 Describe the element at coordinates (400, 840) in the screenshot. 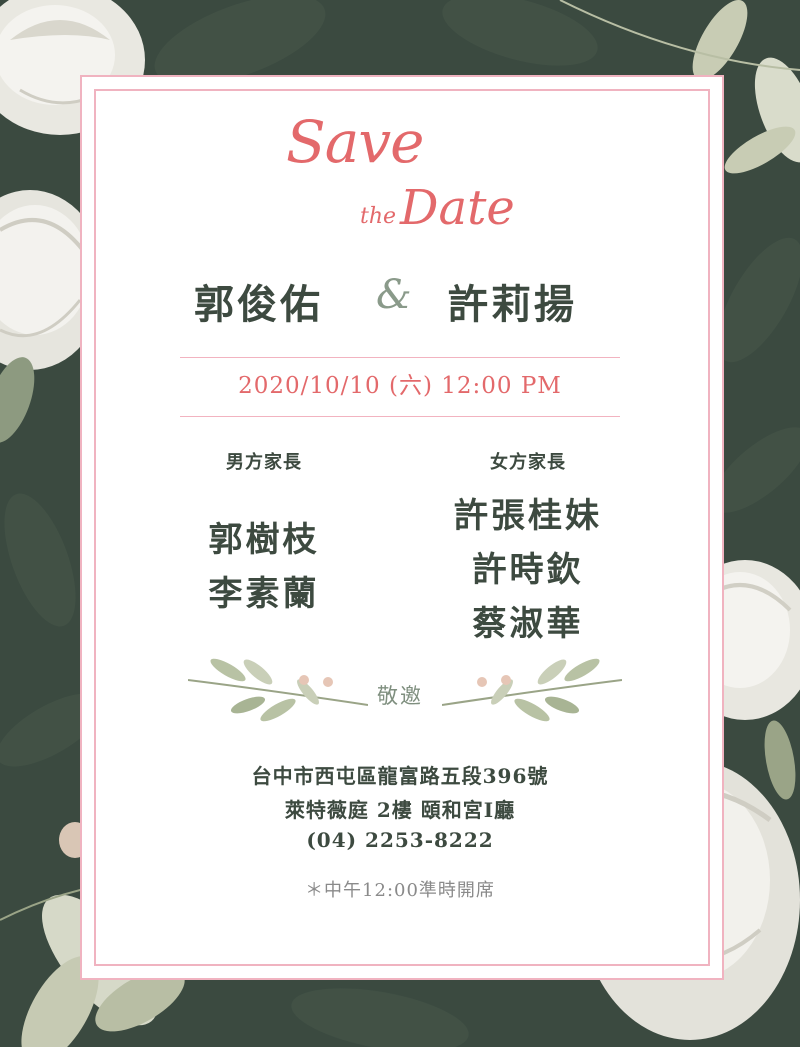

I see `venue-phone: (04) 2253-8222` at that location.